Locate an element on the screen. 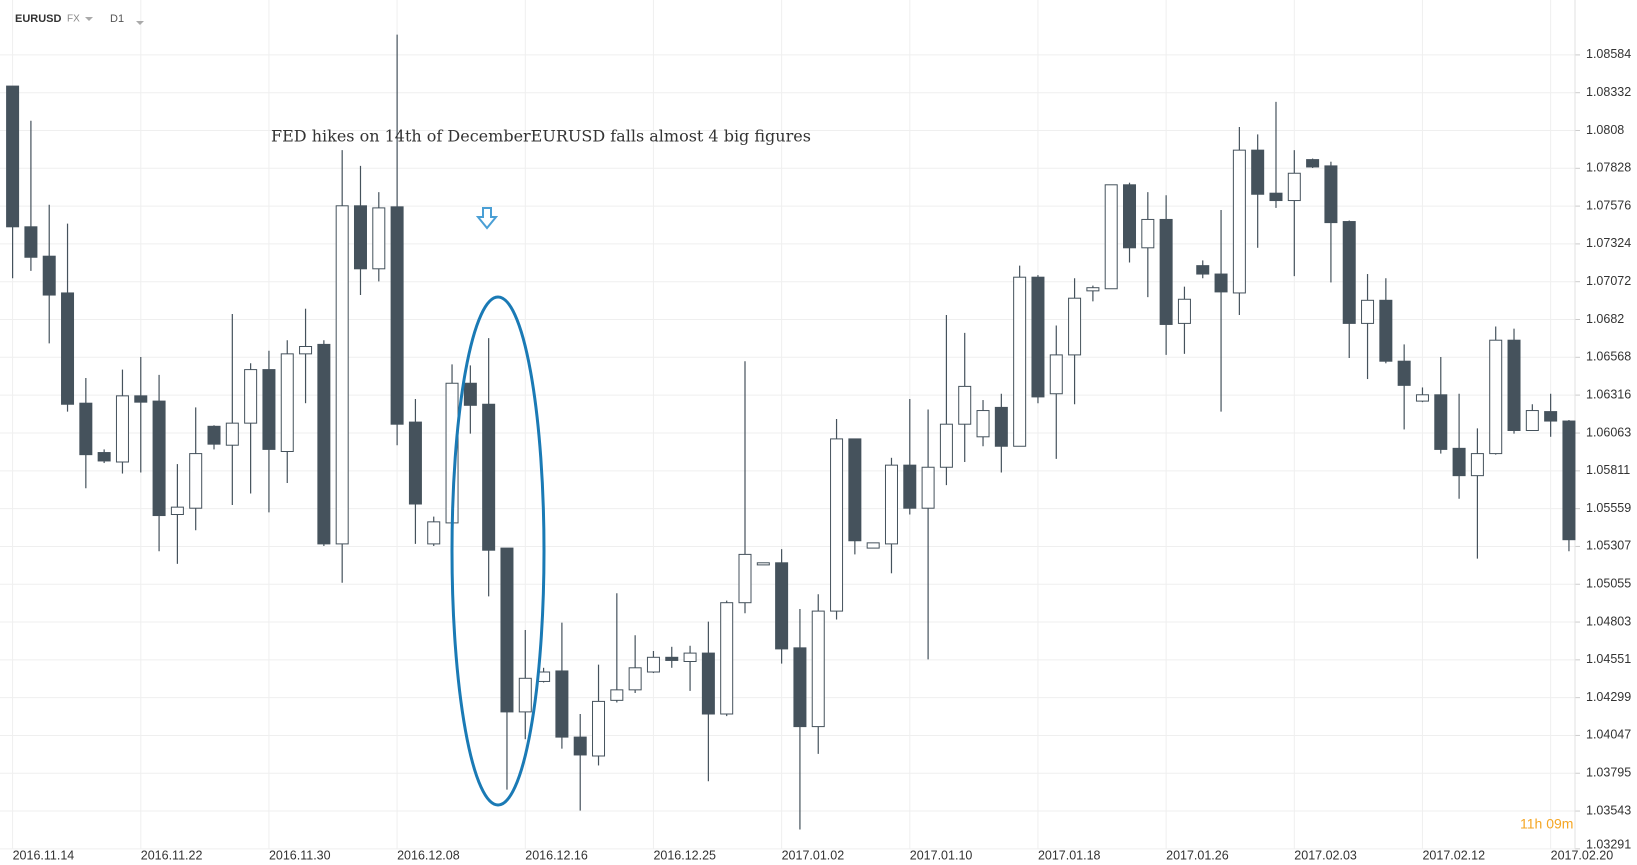 The width and height of the screenshot is (1637, 865). y-tick-label: 1.04299 is located at coordinates (1608, 697).